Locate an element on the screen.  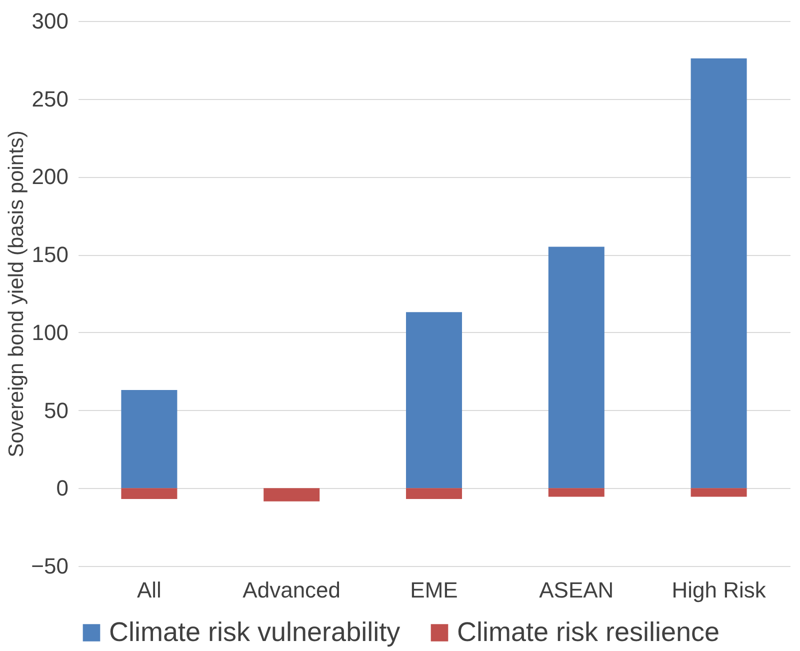
y-tick-label: 150 is located at coordinates (50, 255).